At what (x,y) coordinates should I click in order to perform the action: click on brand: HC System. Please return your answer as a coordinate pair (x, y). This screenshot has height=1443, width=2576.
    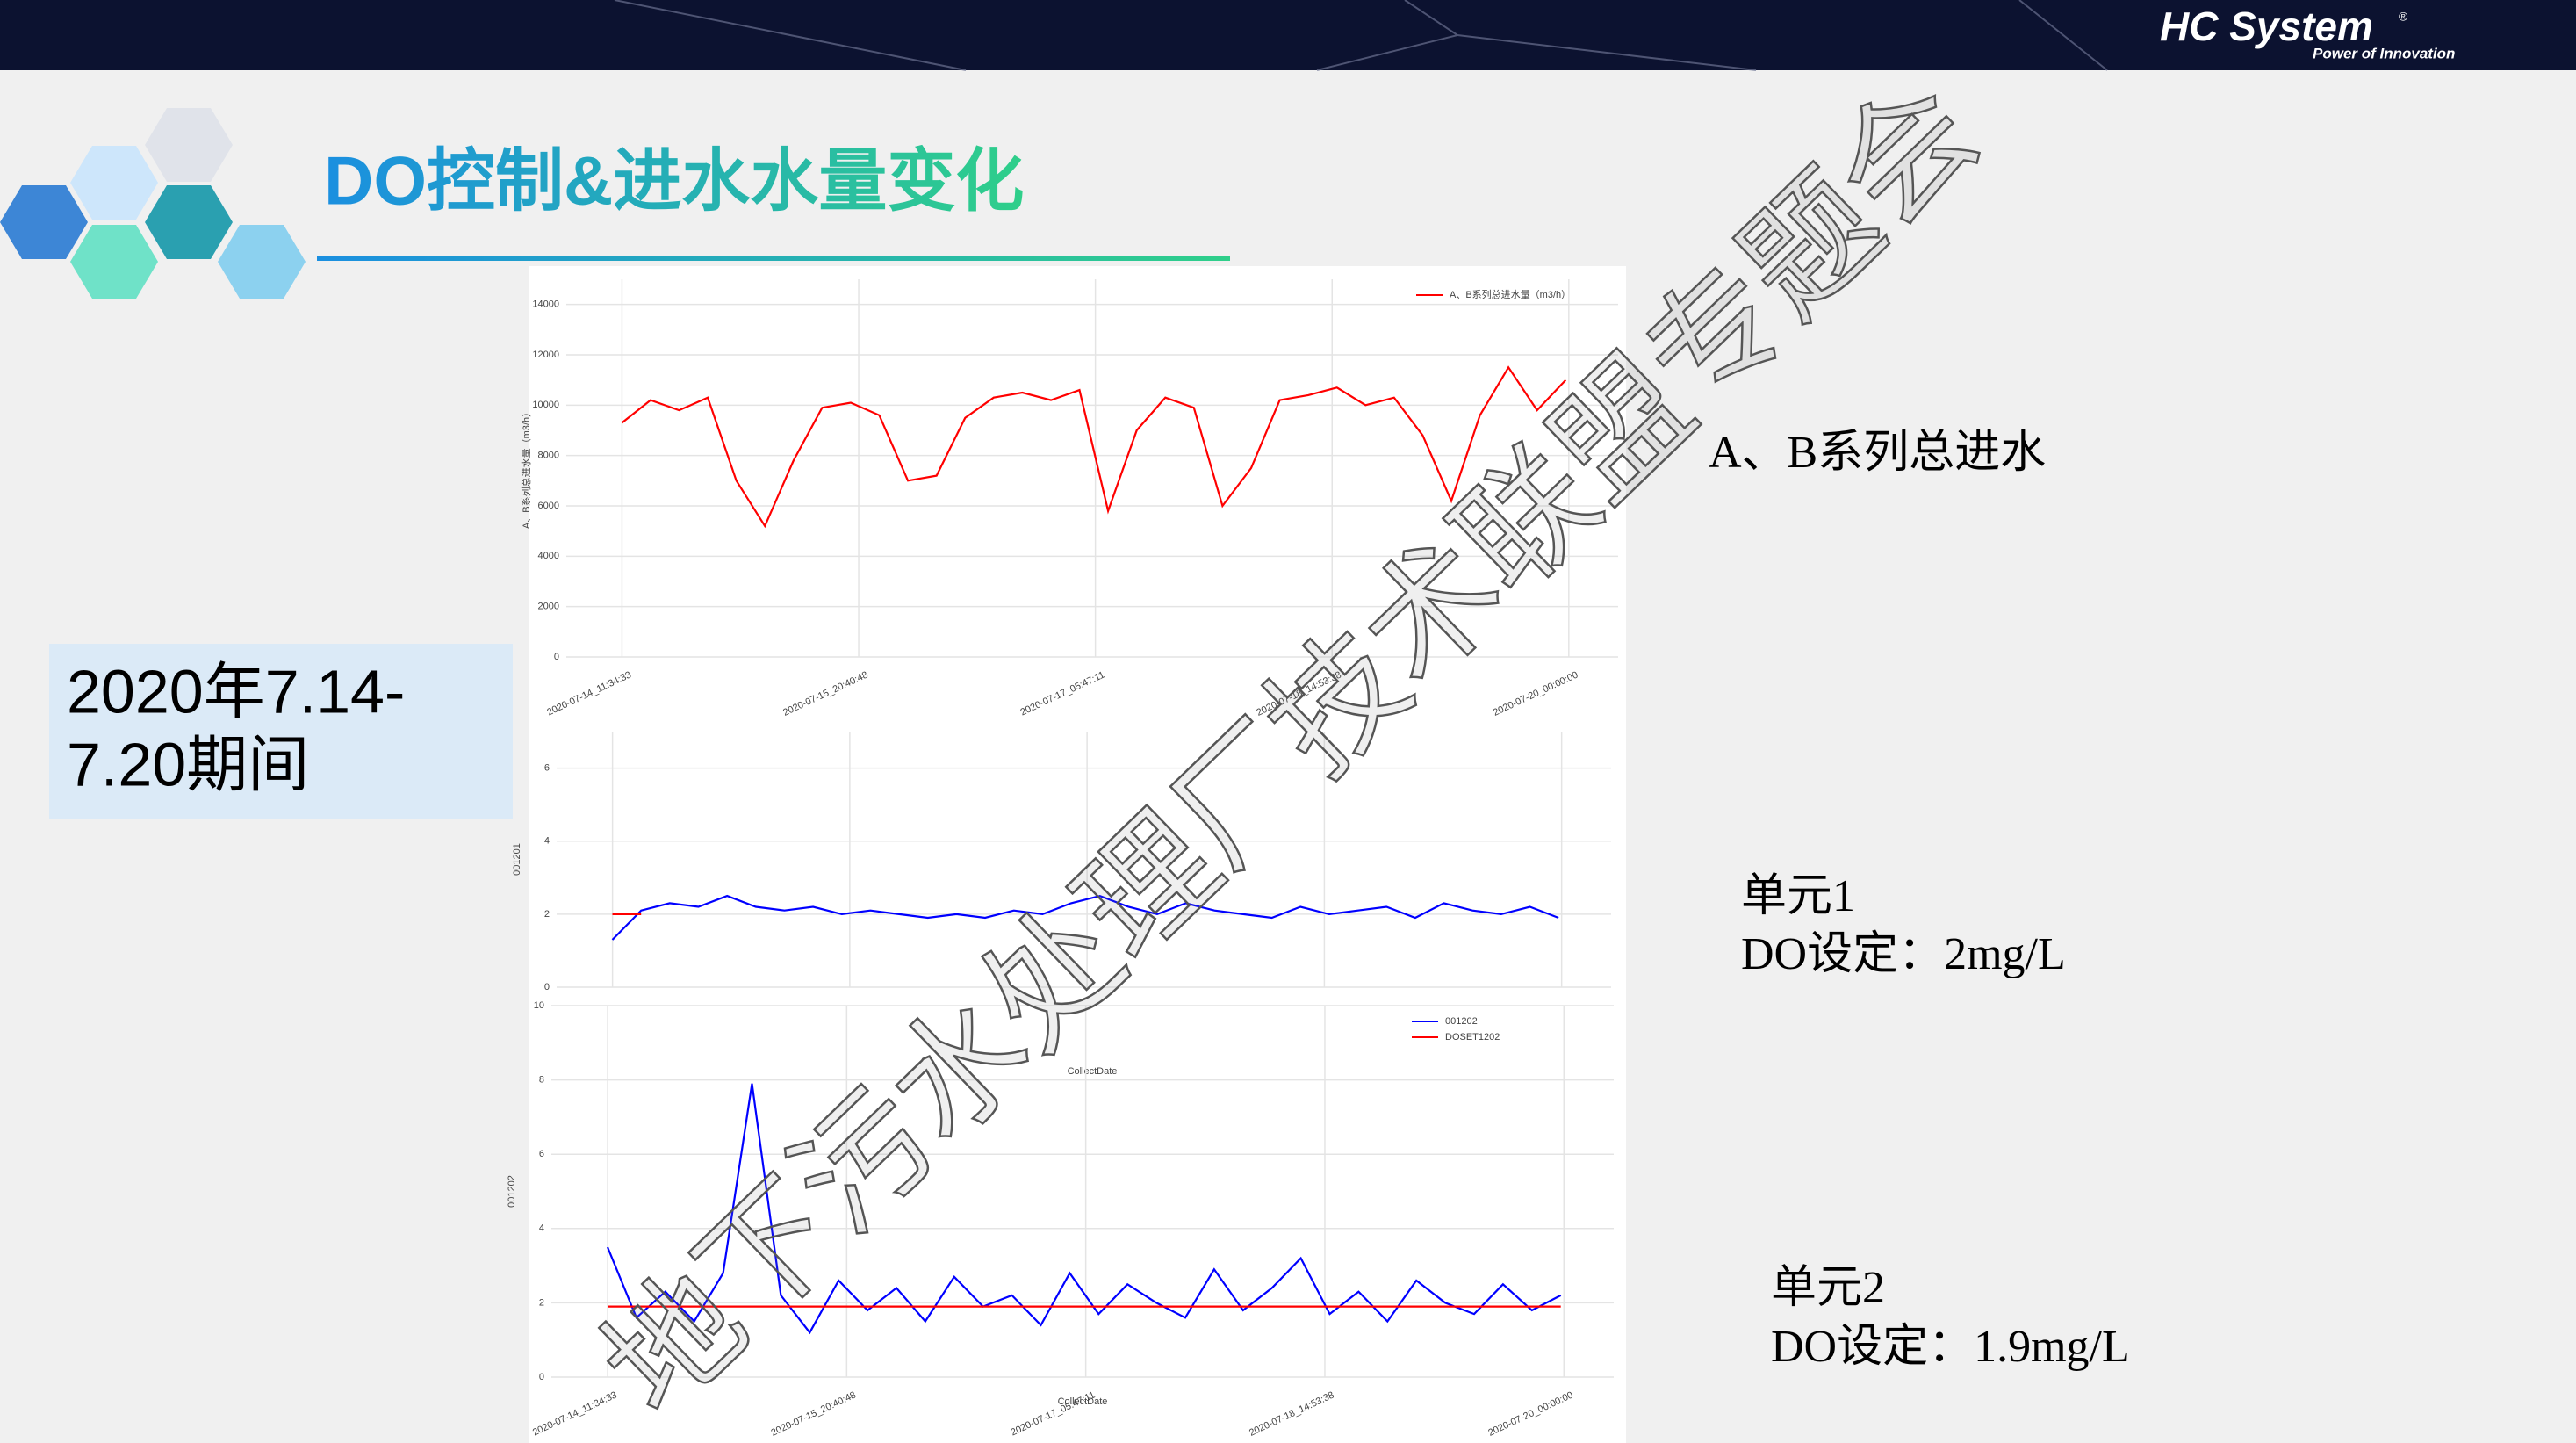
    Looking at the image, I should click on (2266, 26).